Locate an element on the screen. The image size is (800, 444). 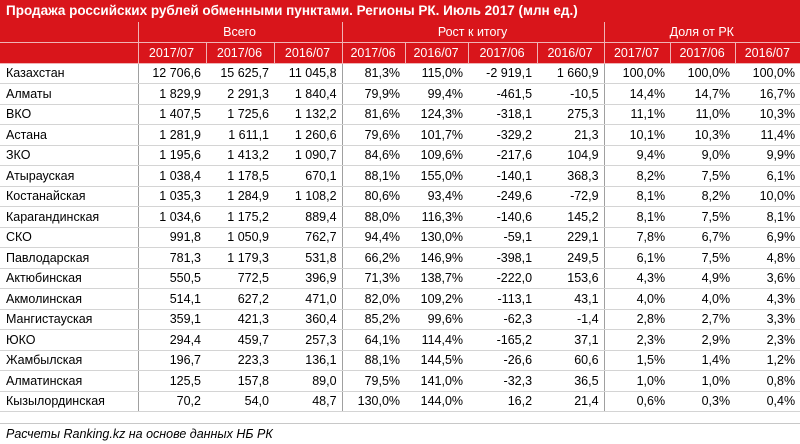
region-name: Костанайская is located at coordinates (69, 196).